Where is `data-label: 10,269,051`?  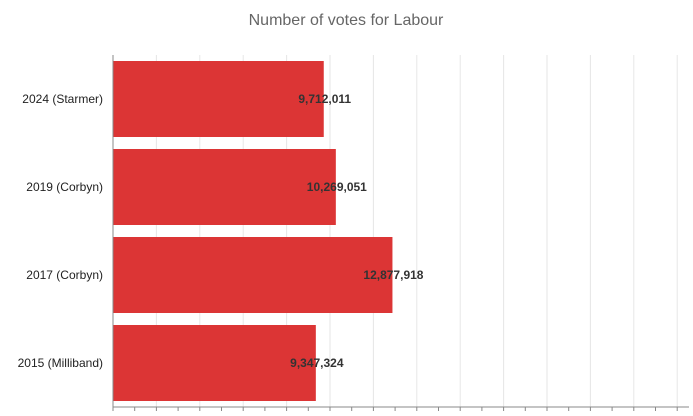 data-label: 10,269,051 is located at coordinates (337, 187).